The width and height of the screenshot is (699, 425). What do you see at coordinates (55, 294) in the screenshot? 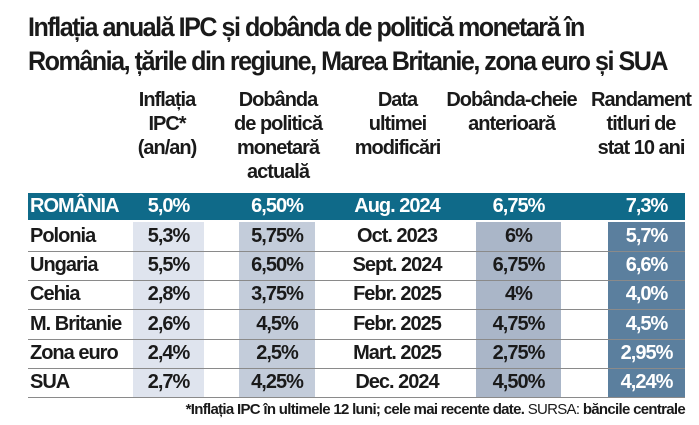
I see `cell-country: Cehia` at bounding box center [55, 294].